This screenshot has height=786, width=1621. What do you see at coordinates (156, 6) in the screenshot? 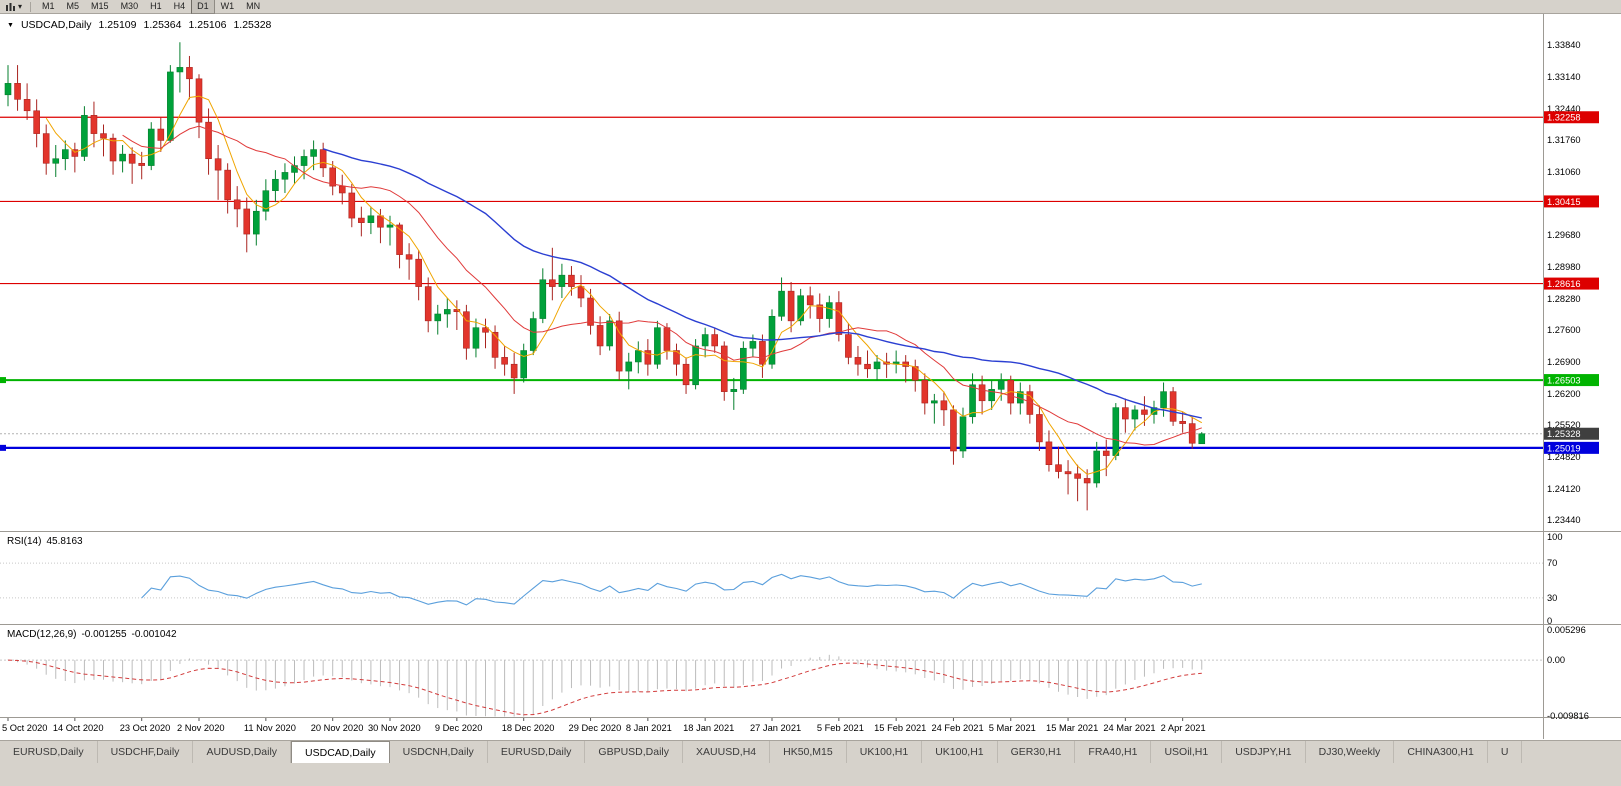
I see `timeframe-button-h1: H1` at bounding box center [156, 6].